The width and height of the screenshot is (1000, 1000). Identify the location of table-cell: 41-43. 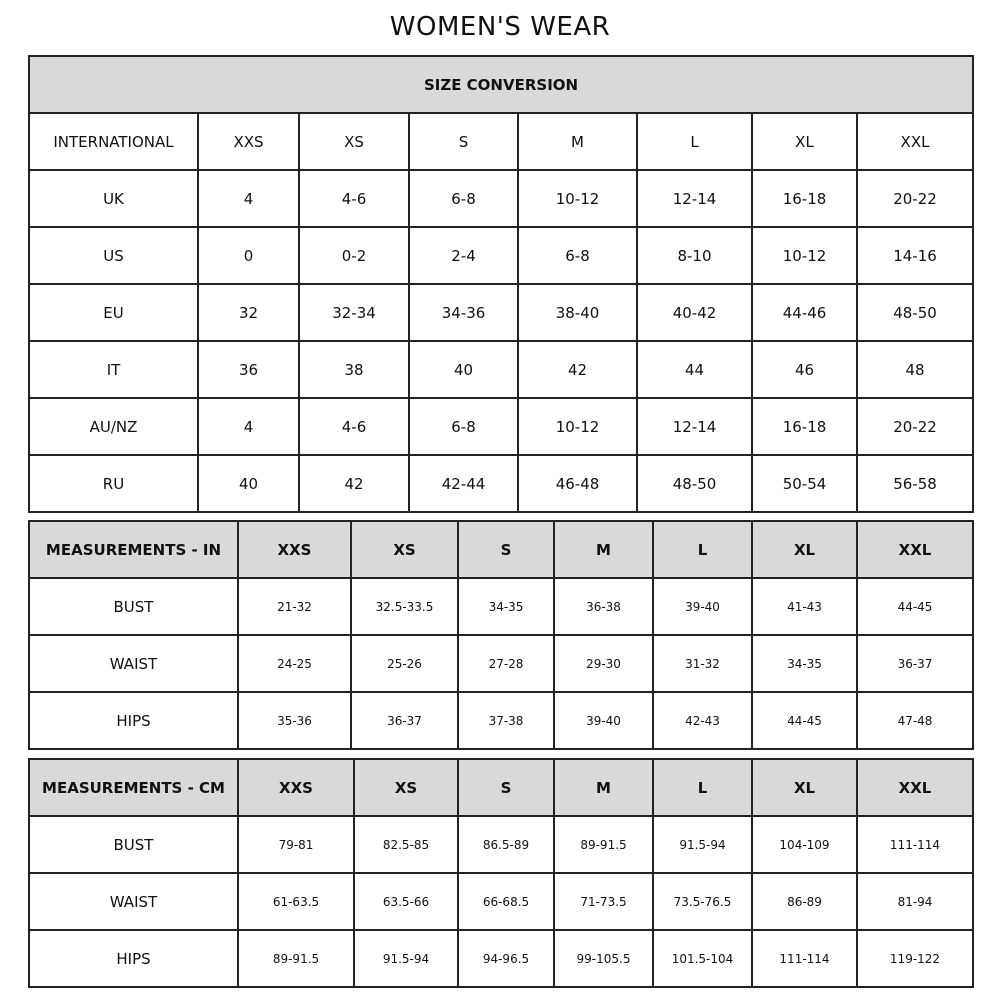
(804, 606).